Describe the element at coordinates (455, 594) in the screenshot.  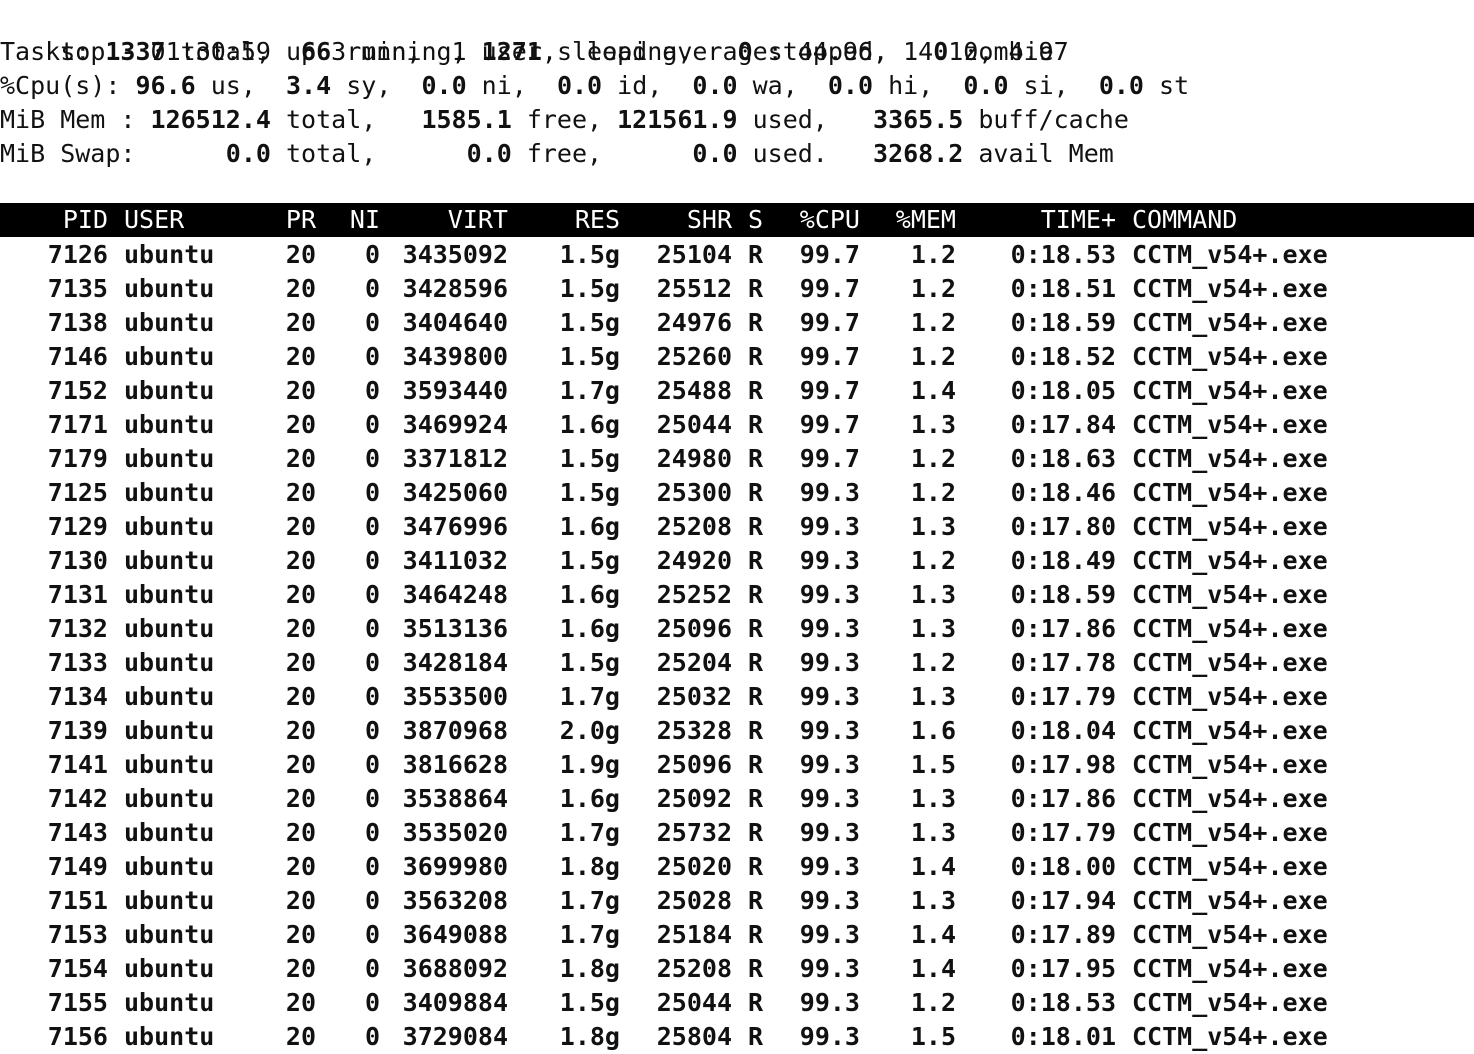
I see `process-virt: 3464248` at that location.